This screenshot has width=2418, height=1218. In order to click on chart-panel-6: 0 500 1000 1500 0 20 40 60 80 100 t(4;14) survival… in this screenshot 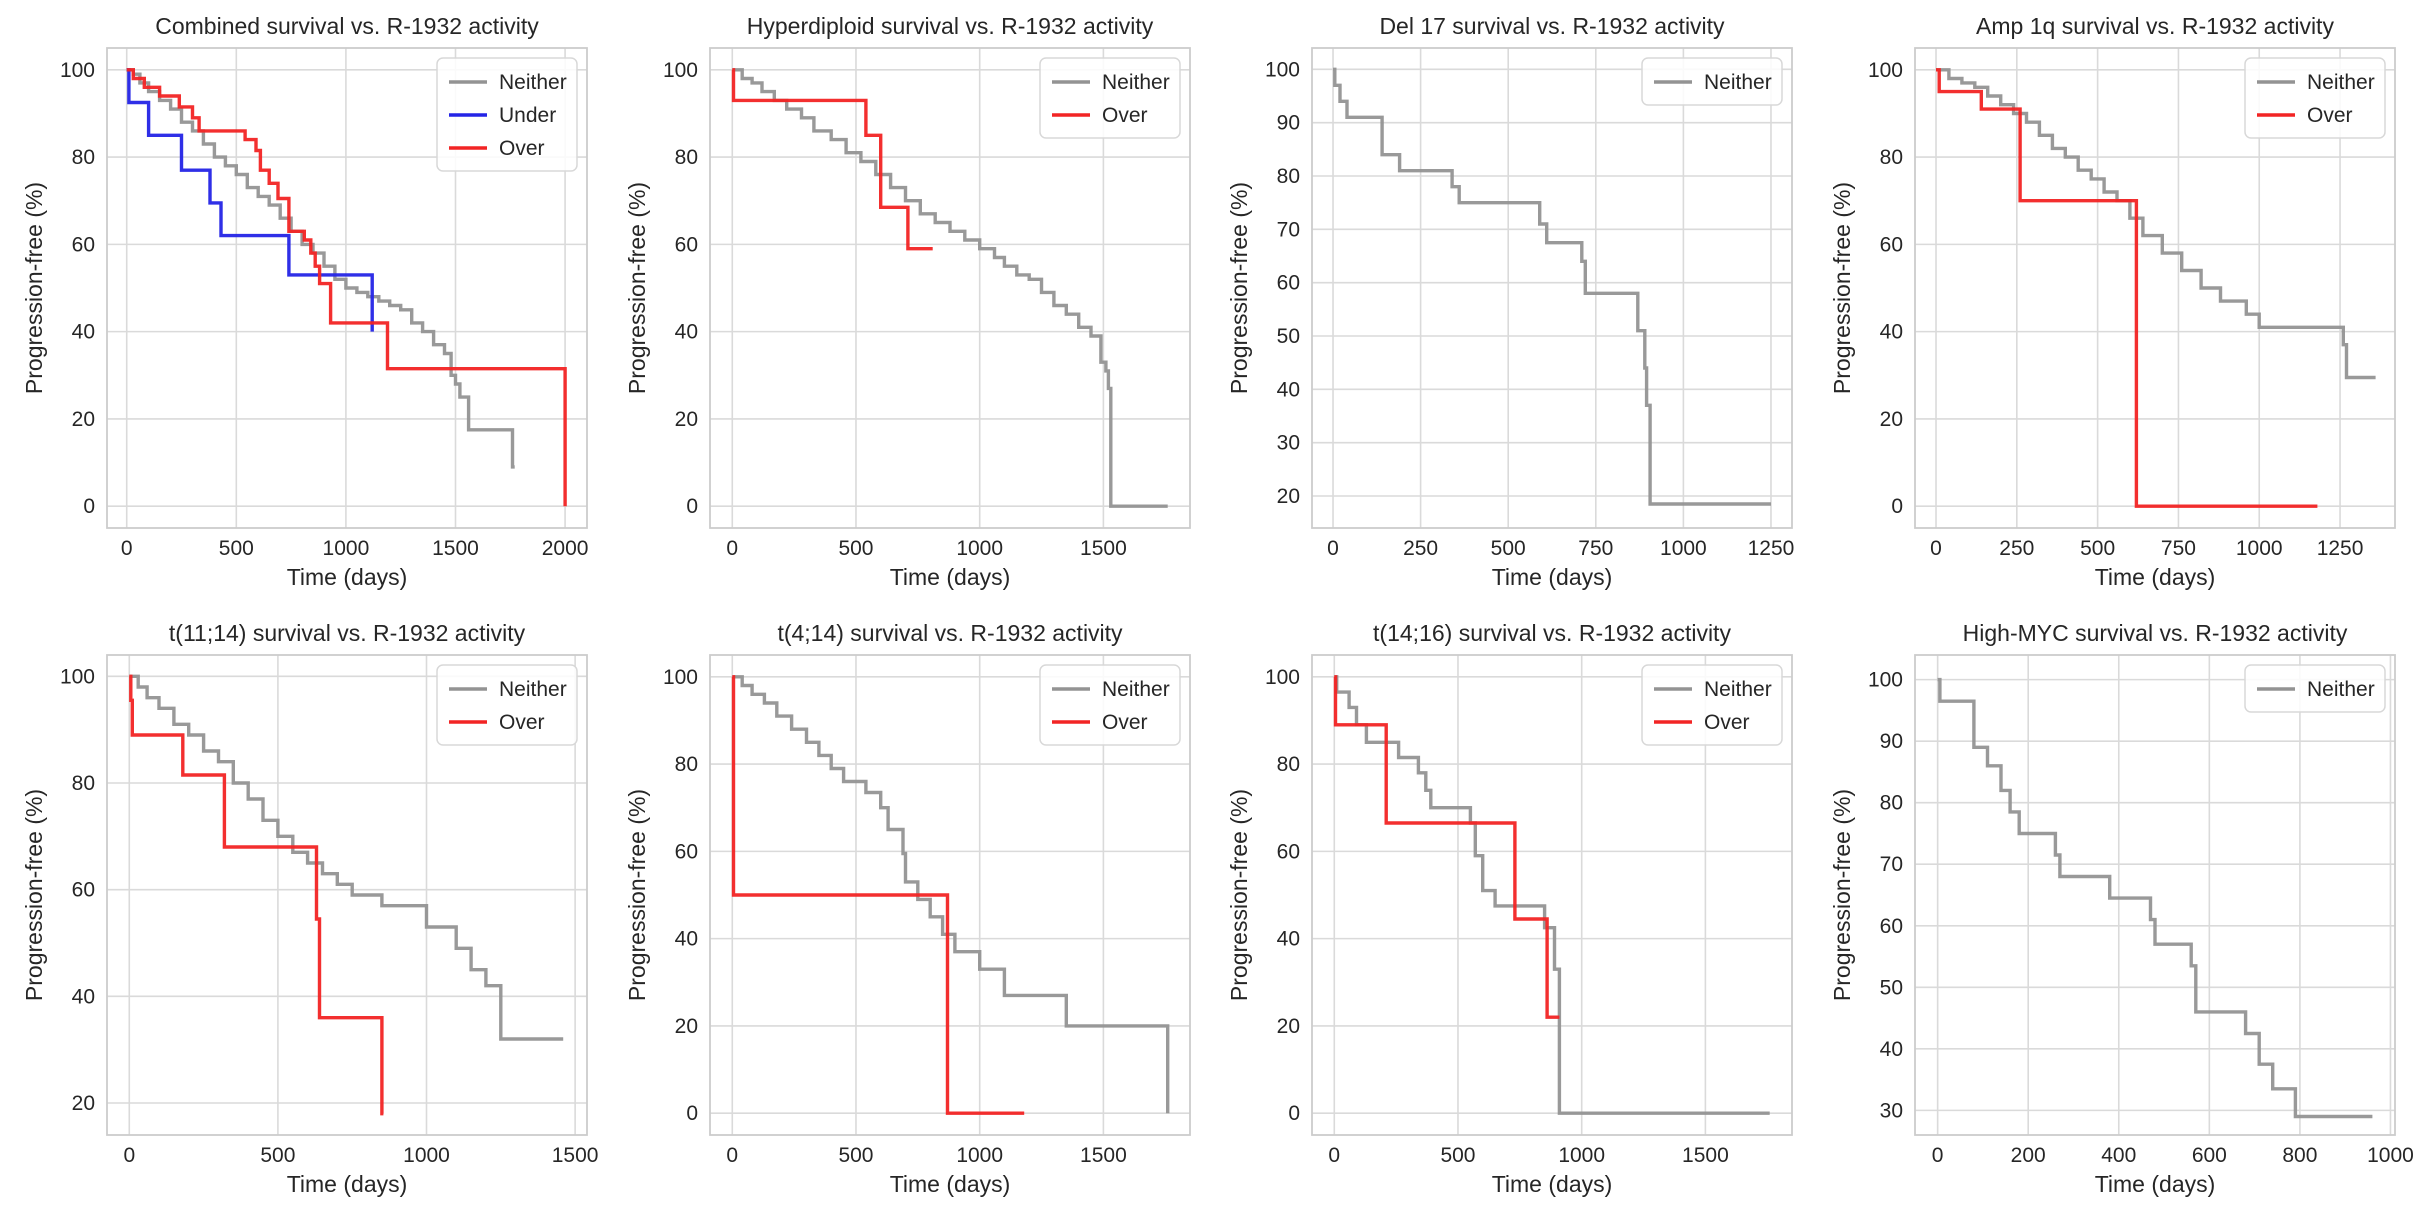, I will do `click(907, 908)`.